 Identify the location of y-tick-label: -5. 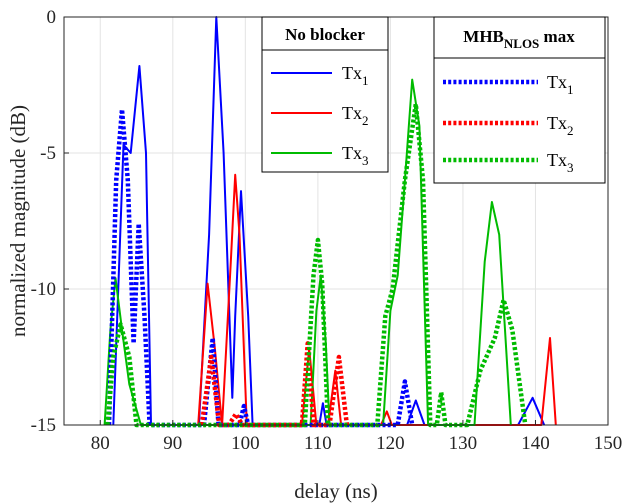
(48, 153).